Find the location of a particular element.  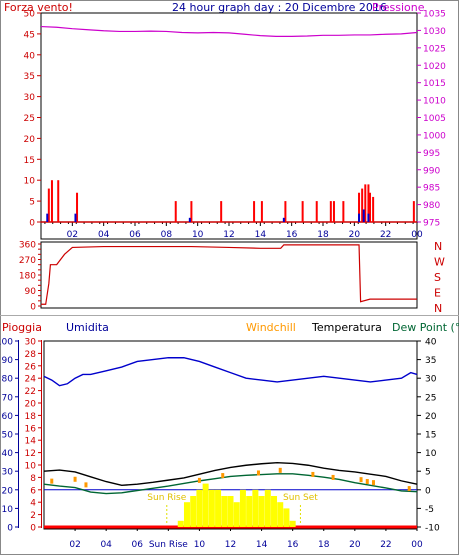

humidity-tick-label: 10 is located at coordinates (8, 510).